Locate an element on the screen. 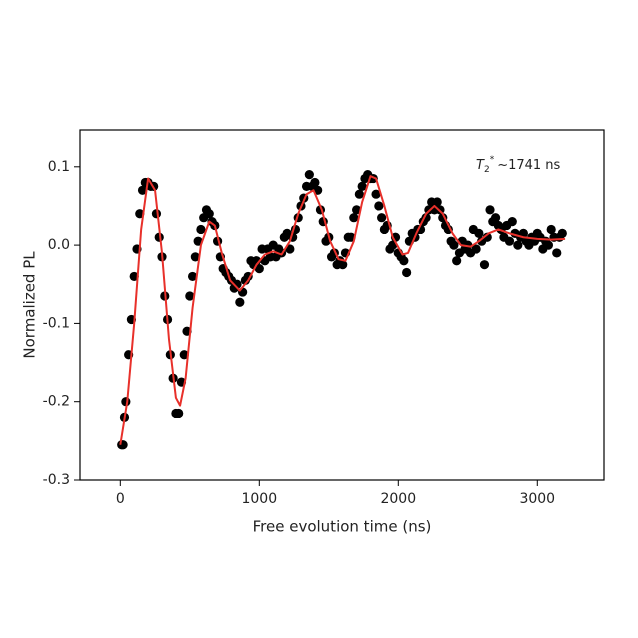 The height and width of the screenshot is (638, 638). y-tick-label: -0.3 is located at coordinates (56, 480).